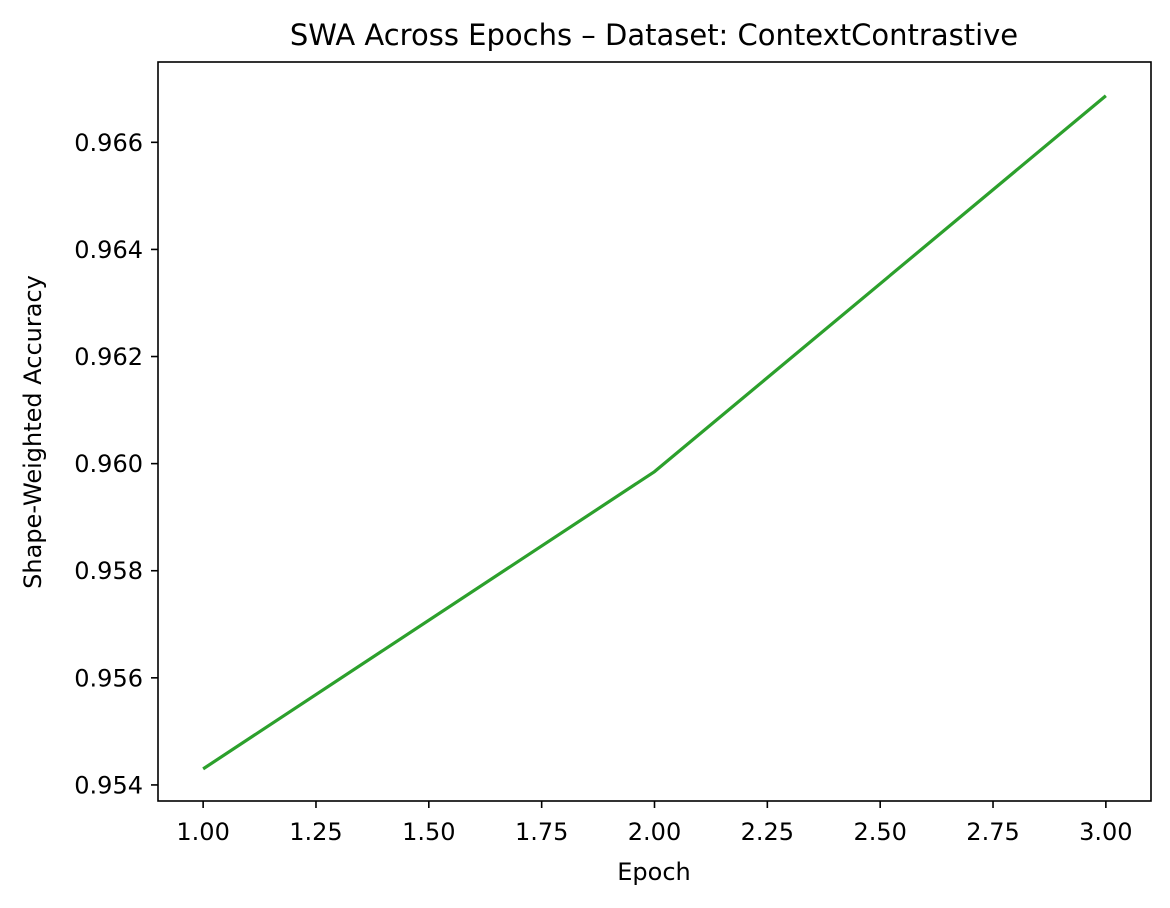  I want to click on y-tick-label: 0.962, so click(108, 357).